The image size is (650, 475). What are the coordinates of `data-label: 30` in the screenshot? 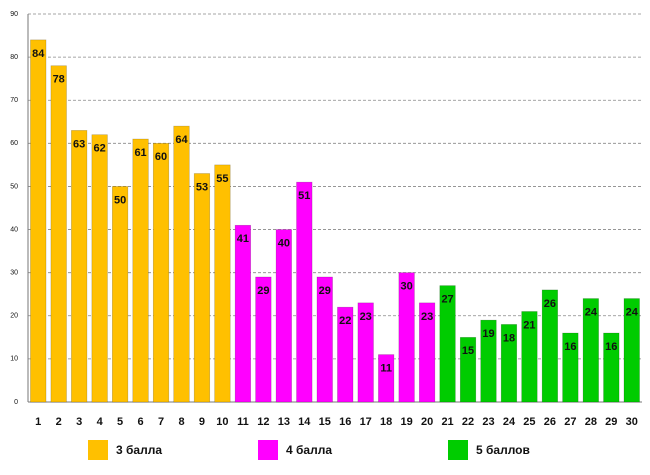 It's located at (407, 287).